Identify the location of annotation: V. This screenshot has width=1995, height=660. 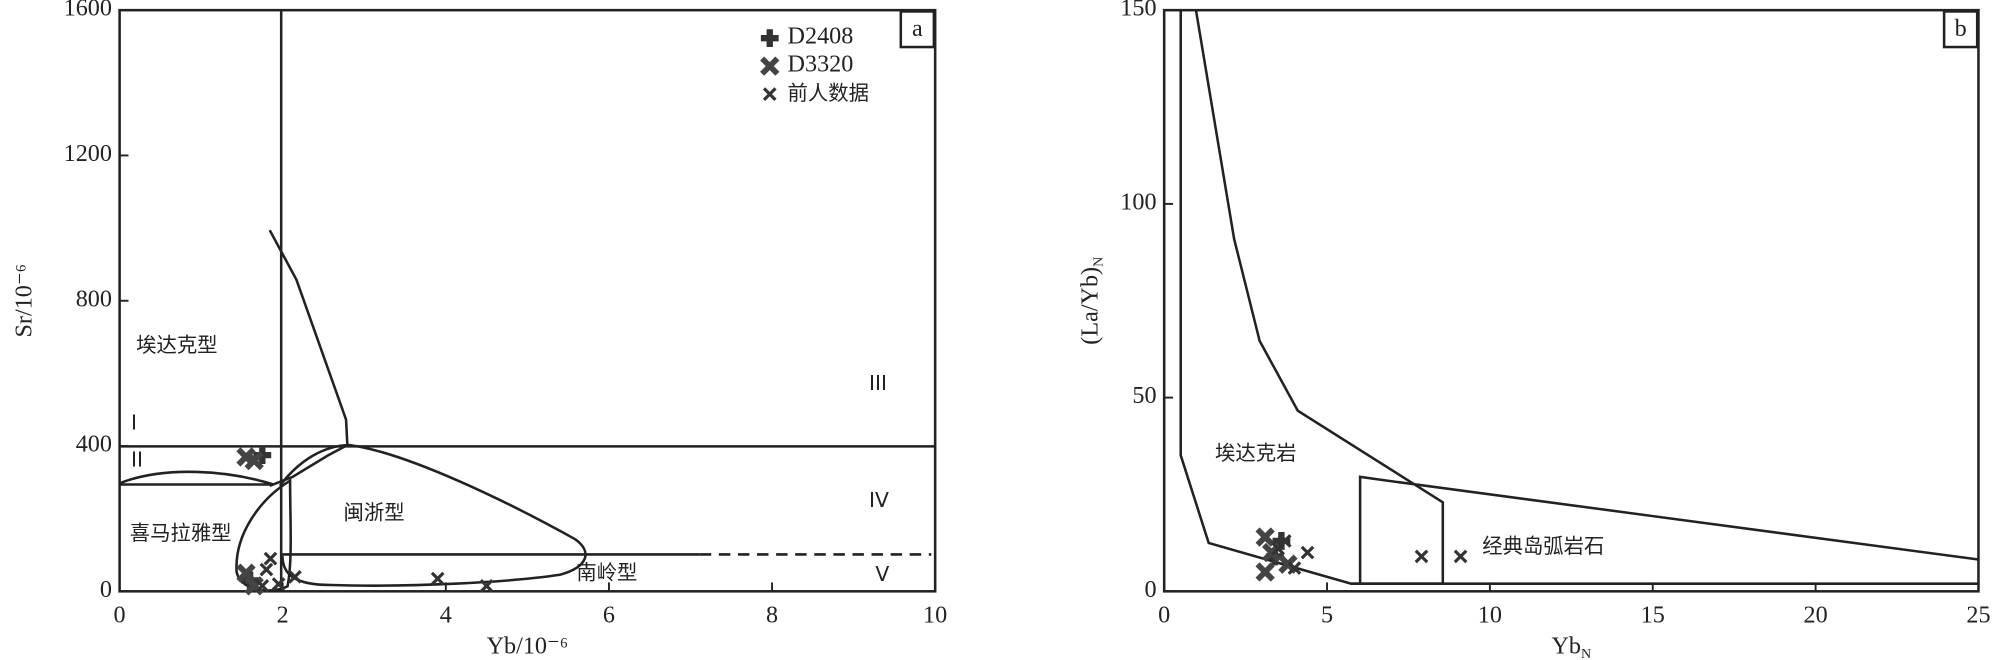
(882, 574).